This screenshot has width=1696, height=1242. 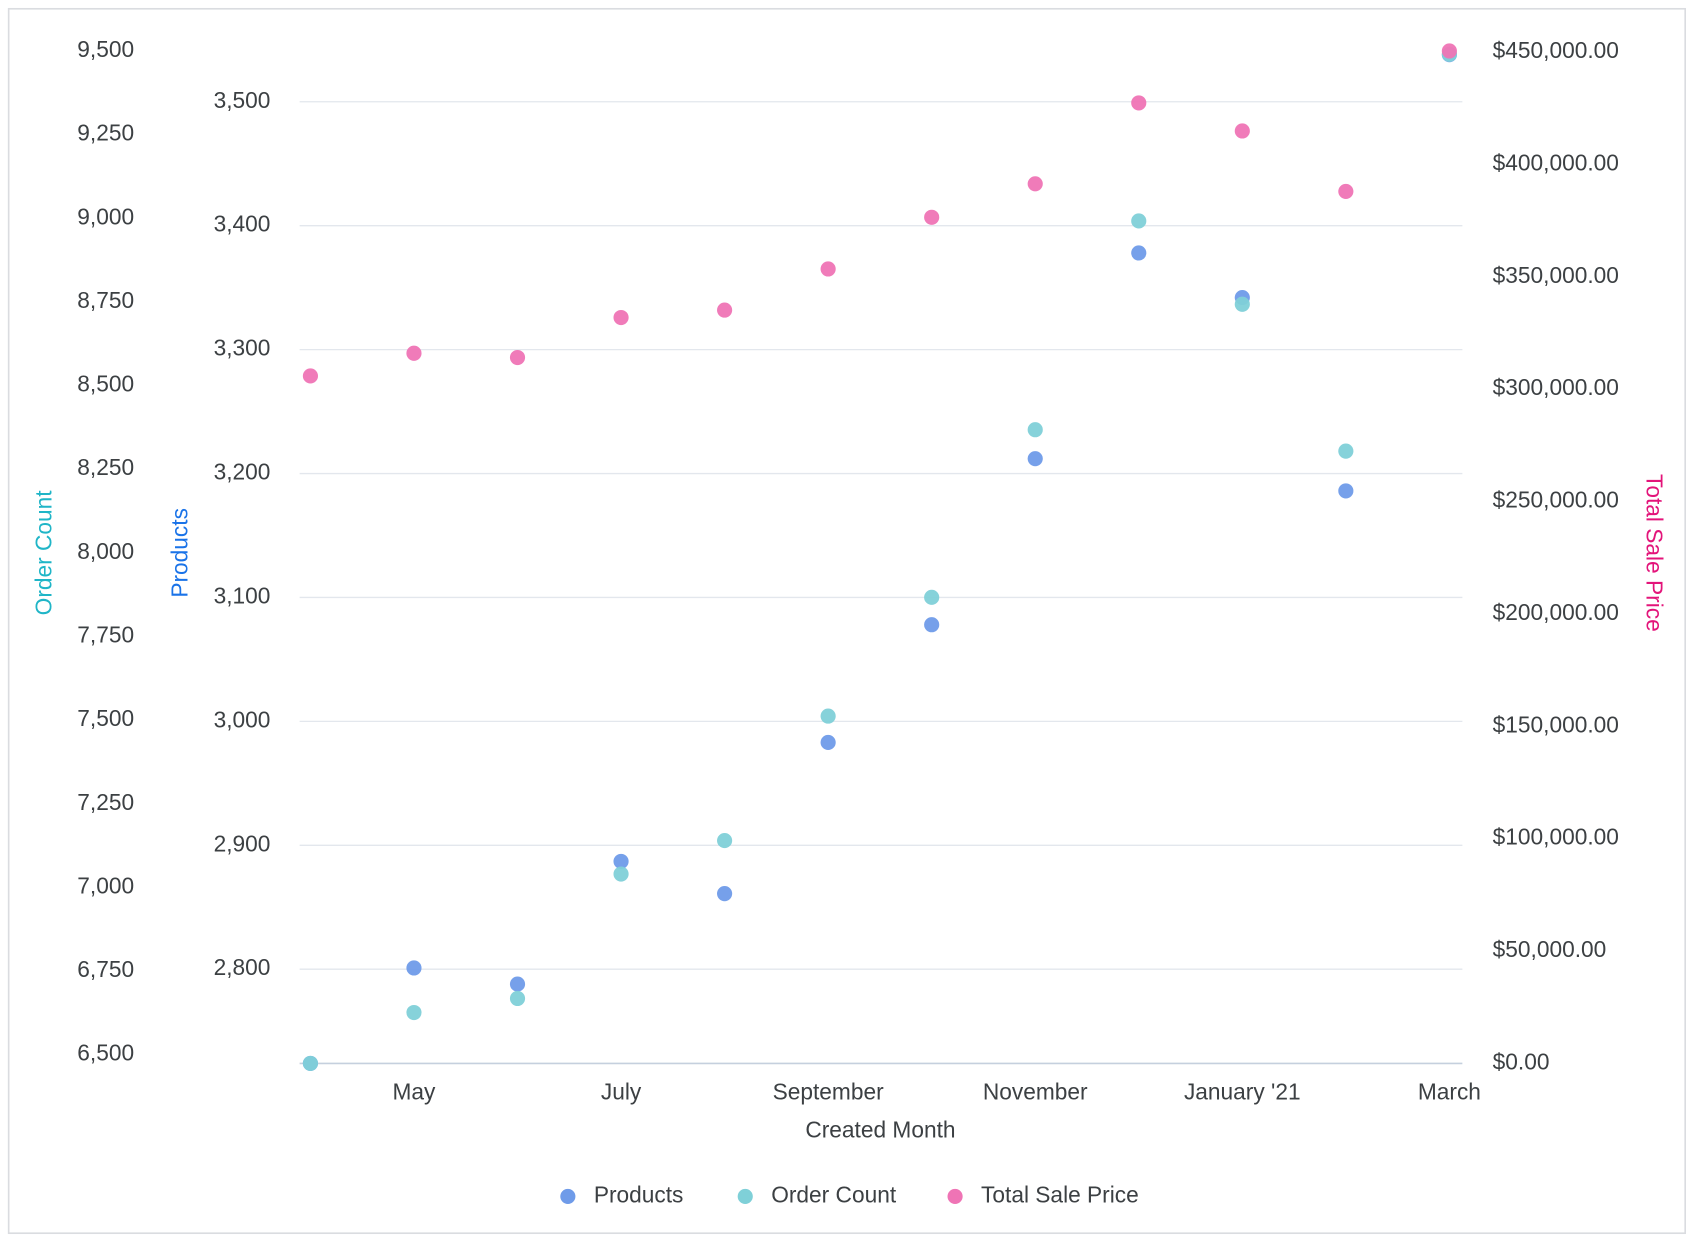 What do you see at coordinates (105, 718) in the screenshot?
I see `y3-tick-label: 7,500` at bounding box center [105, 718].